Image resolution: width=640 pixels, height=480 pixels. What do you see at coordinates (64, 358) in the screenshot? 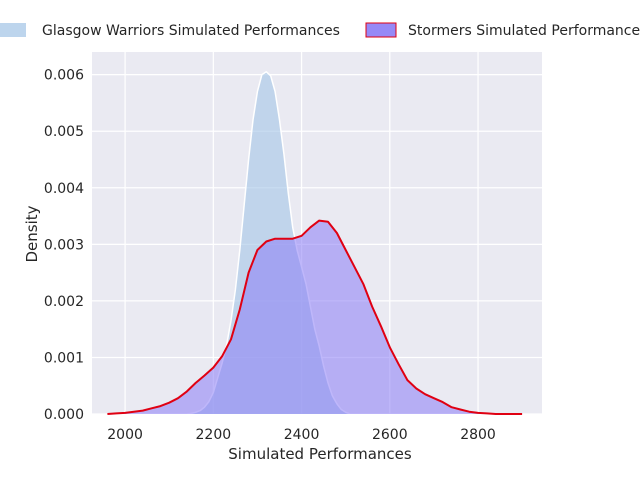
I see `y-tick-label: 0.001` at bounding box center [64, 358].